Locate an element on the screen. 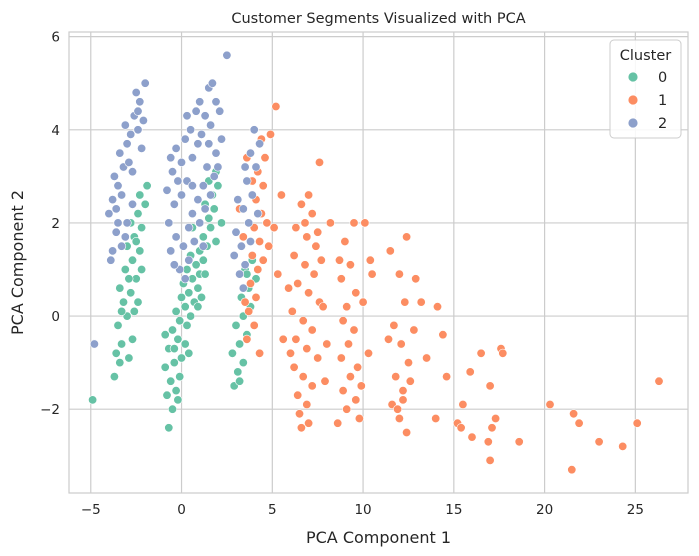 This screenshot has height=556, width=699. y-tick-label: 6 is located at coordinates (55, 38).